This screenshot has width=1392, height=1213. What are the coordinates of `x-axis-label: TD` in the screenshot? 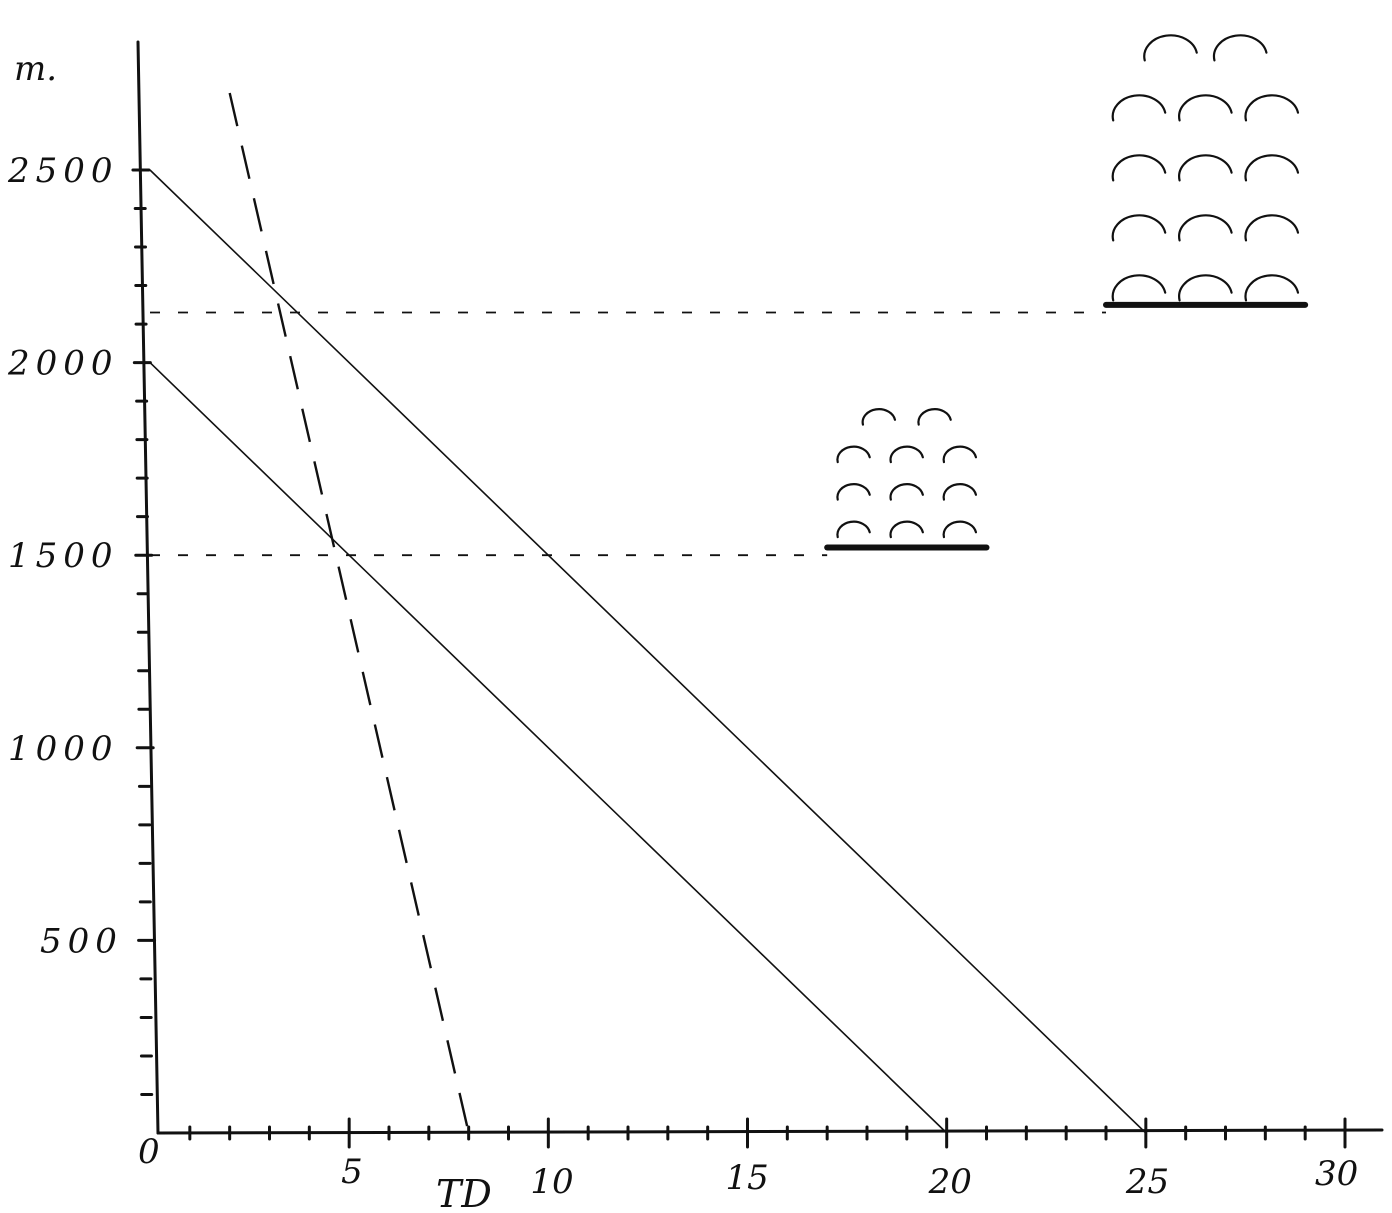 It's located at (464, 1192).